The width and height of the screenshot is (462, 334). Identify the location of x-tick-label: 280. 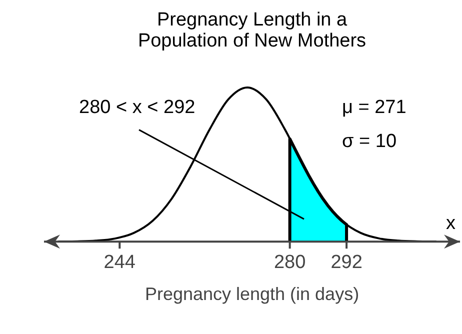
(290, 263).